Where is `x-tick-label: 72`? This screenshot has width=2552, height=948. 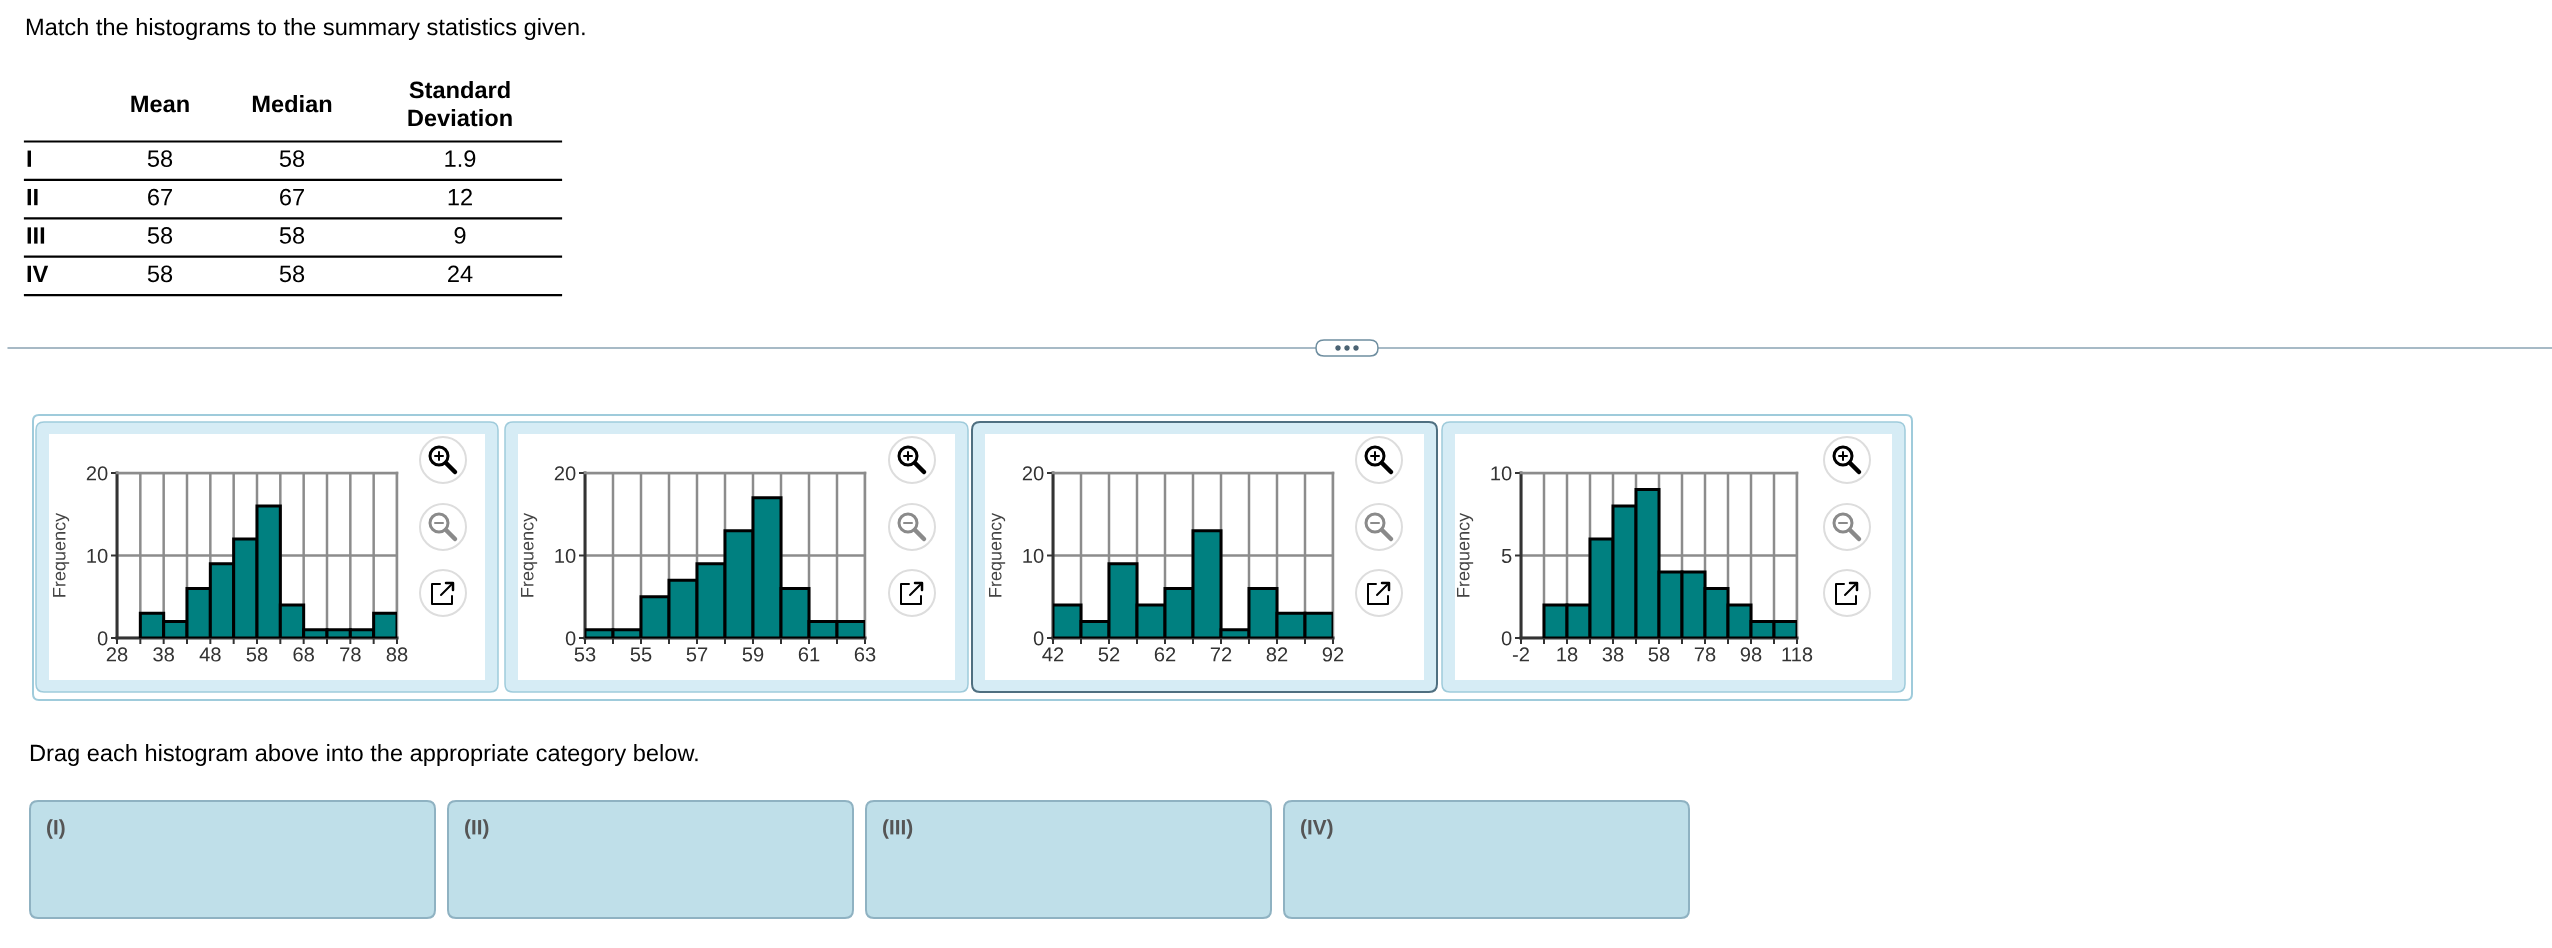
x-tick-label: 72 is located at coordinates (1221, 654).